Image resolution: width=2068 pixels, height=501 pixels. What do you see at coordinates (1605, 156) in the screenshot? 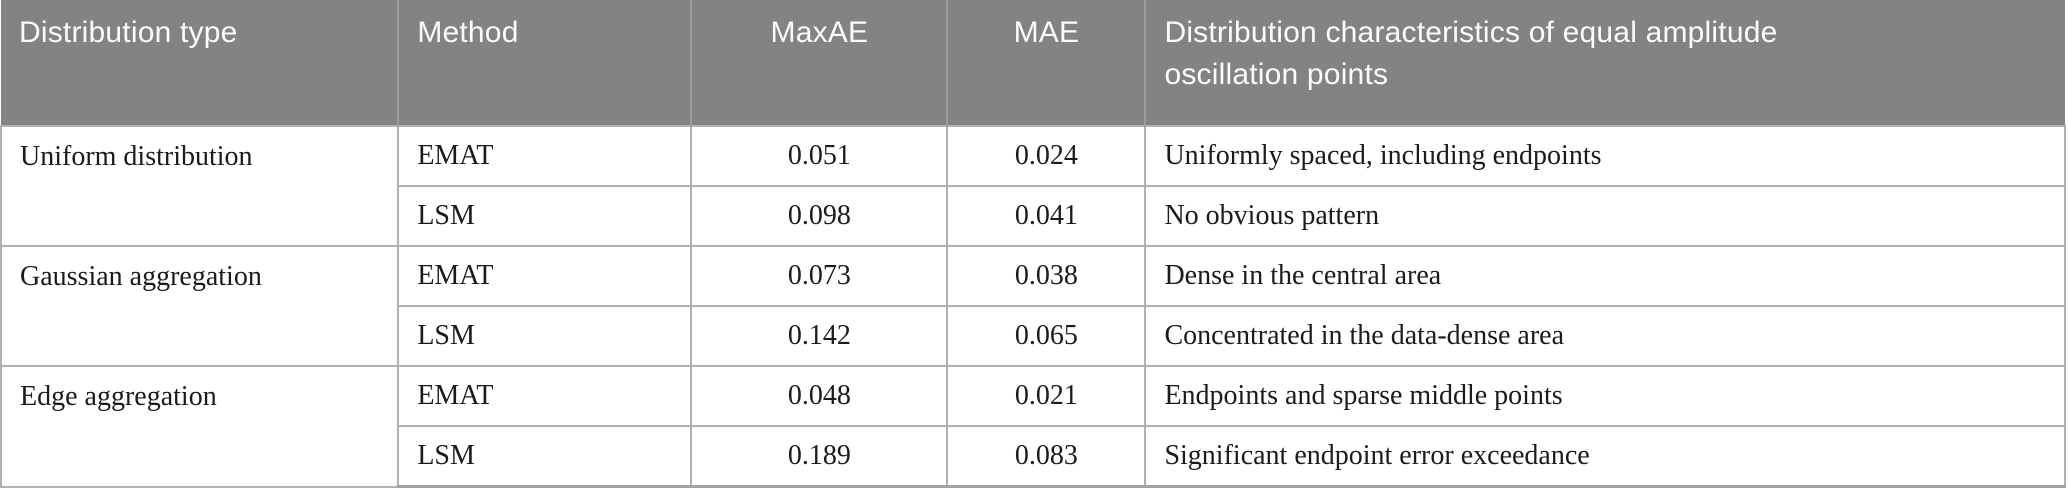
I see `cell-characteristics: Uniformly spaced, including endpoints` at bounding box center [1605, 156].